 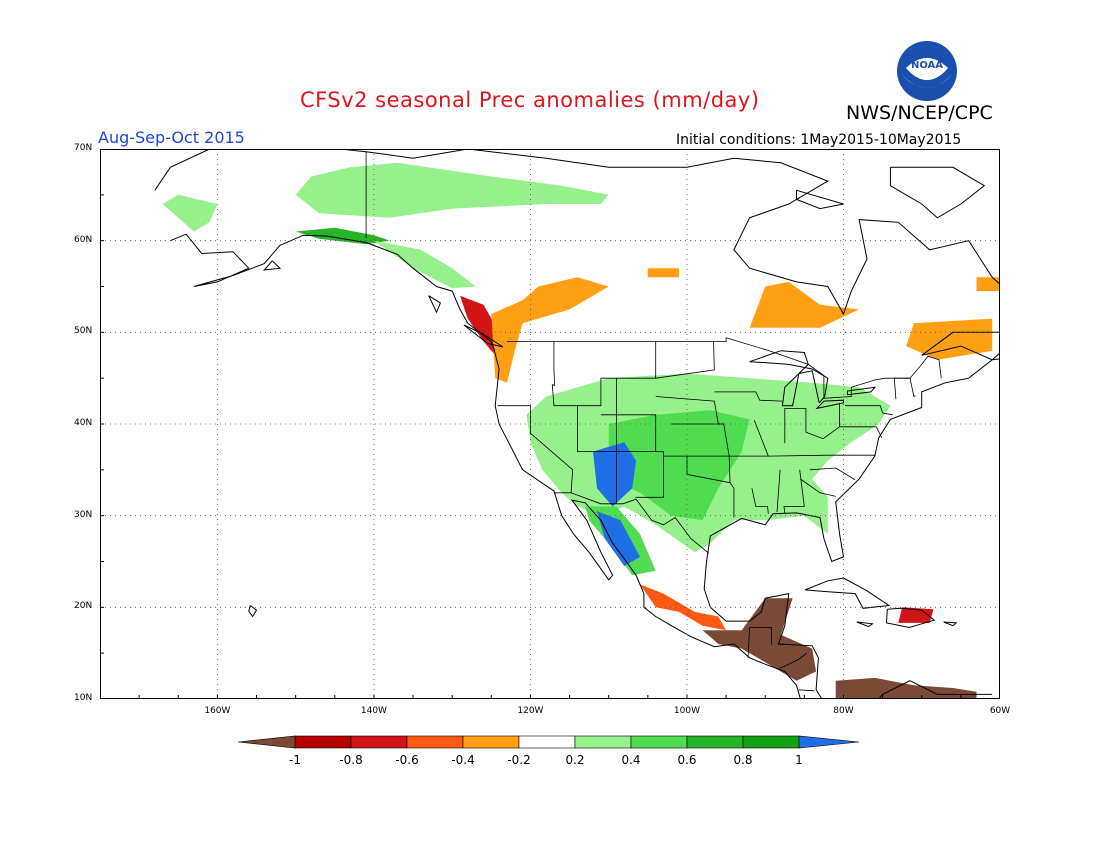 What do you see at coordinates (83, 698) in the screenshot?
I see `lat-tick-label: 10N` at bounding box center [83, 698].